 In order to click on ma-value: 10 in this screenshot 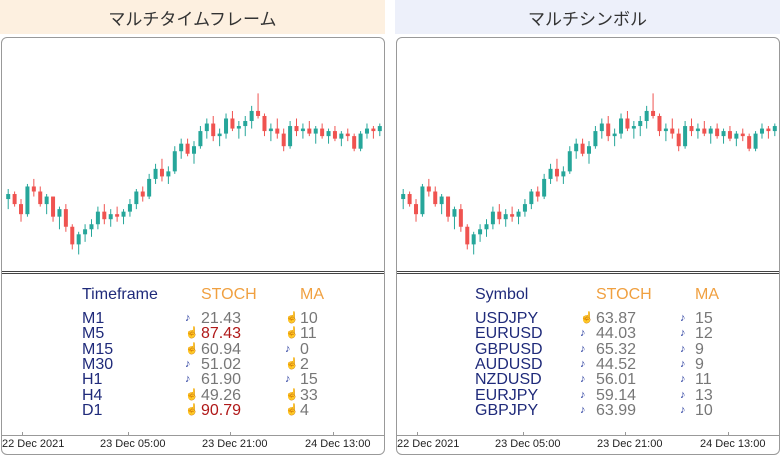, I will do `click(309, 318)`.